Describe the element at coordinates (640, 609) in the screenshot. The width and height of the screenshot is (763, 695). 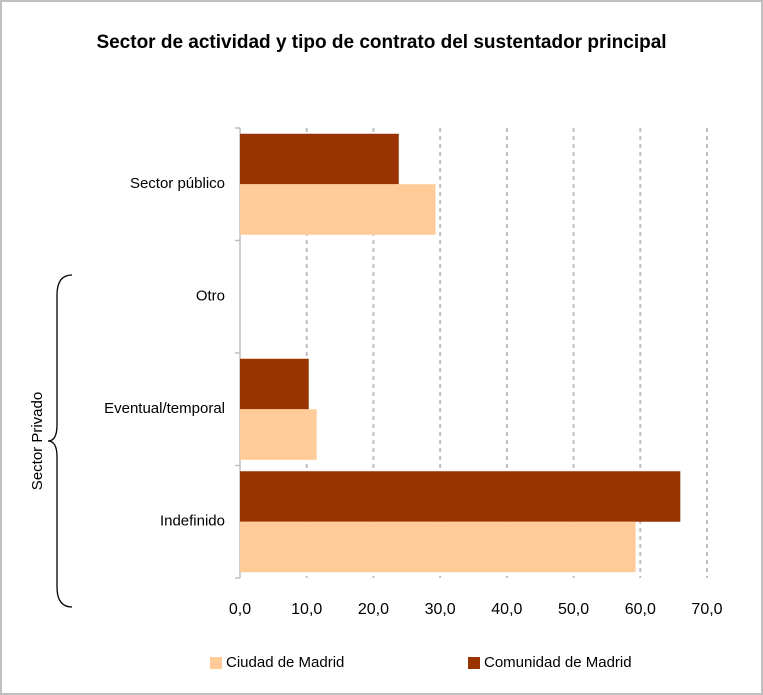
I see `x-tick-label: 60,0` at that location.